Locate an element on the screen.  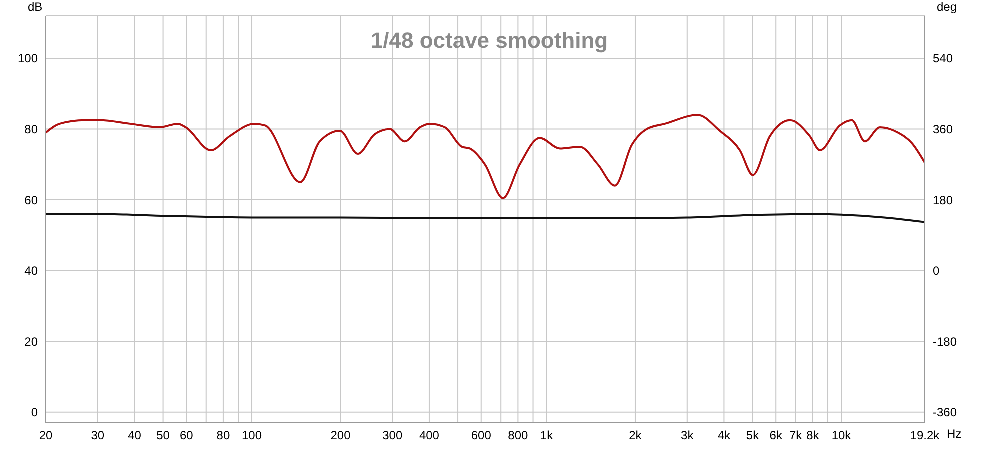
text: 1/48 octave smoothing is located at coordinates (490, 41).